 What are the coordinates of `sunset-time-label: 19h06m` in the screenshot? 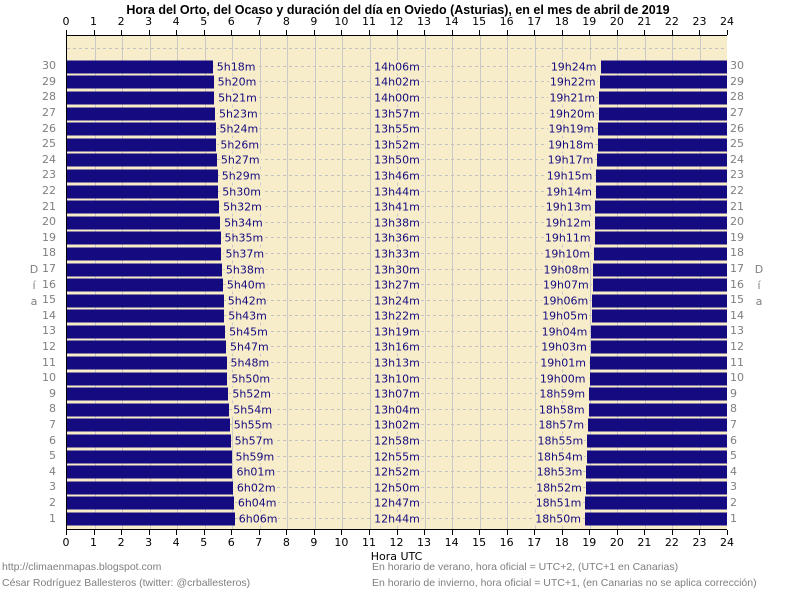 It's located at (565, 301).